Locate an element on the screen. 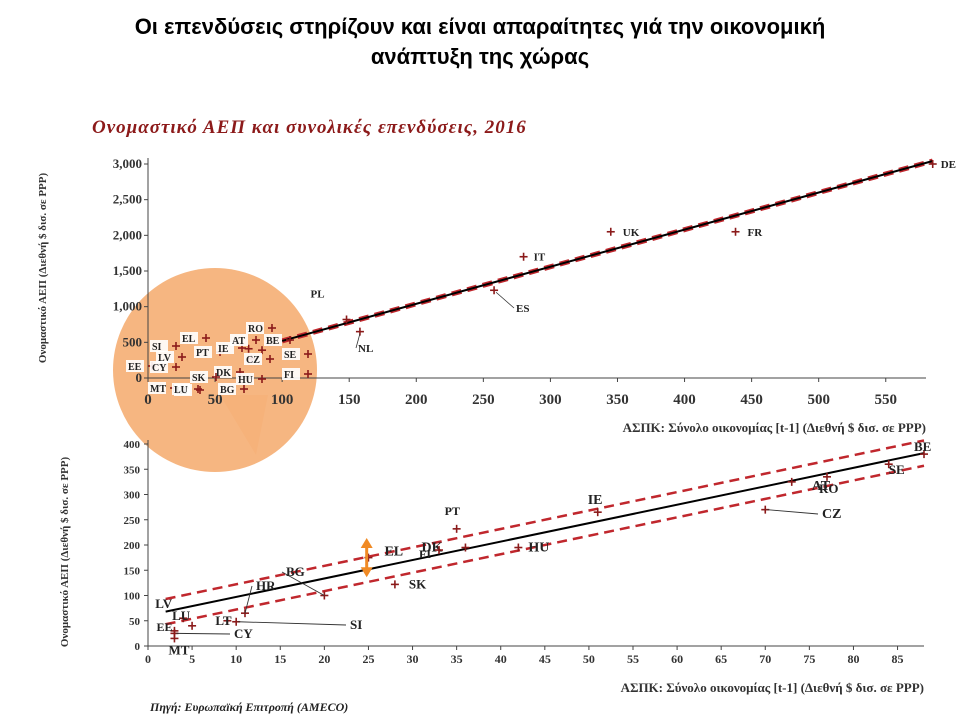 This screenshot has height=720, width=960. x-tick-label-bottom: 40 is located at coordinates (501, 659).